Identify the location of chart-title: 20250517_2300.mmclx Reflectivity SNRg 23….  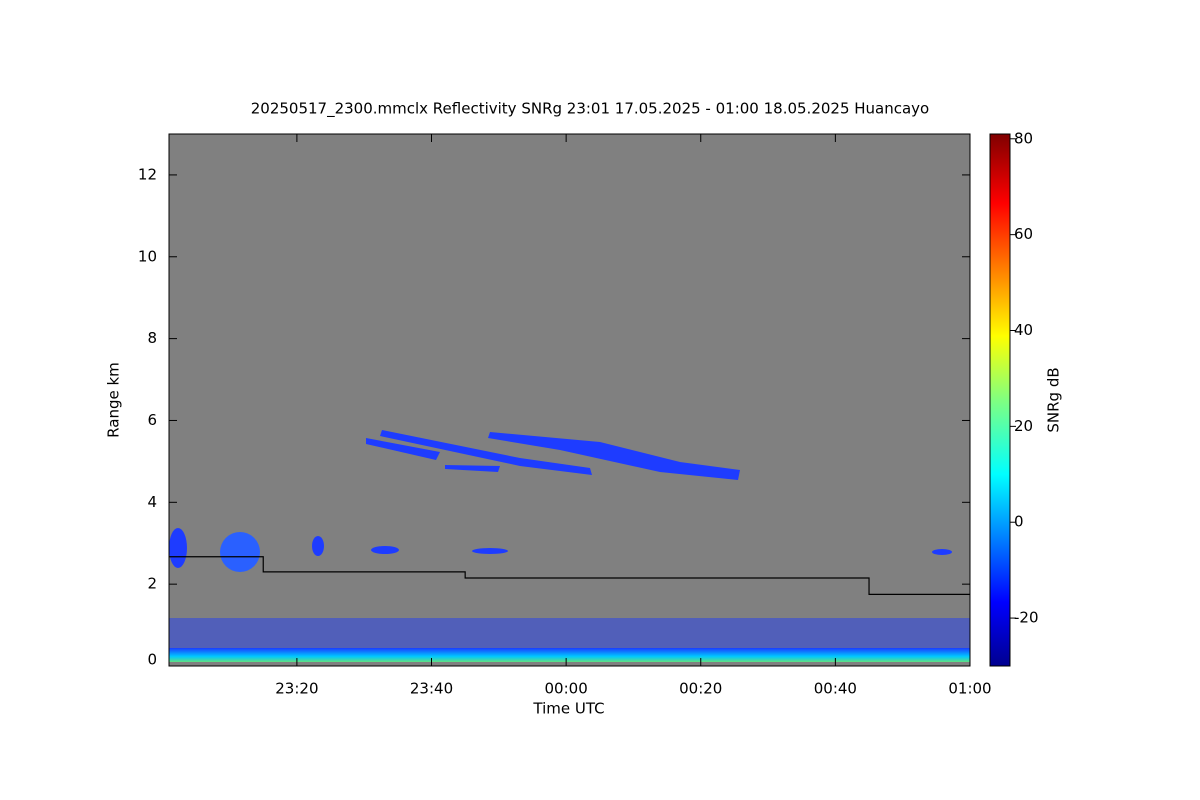
(590, 109).